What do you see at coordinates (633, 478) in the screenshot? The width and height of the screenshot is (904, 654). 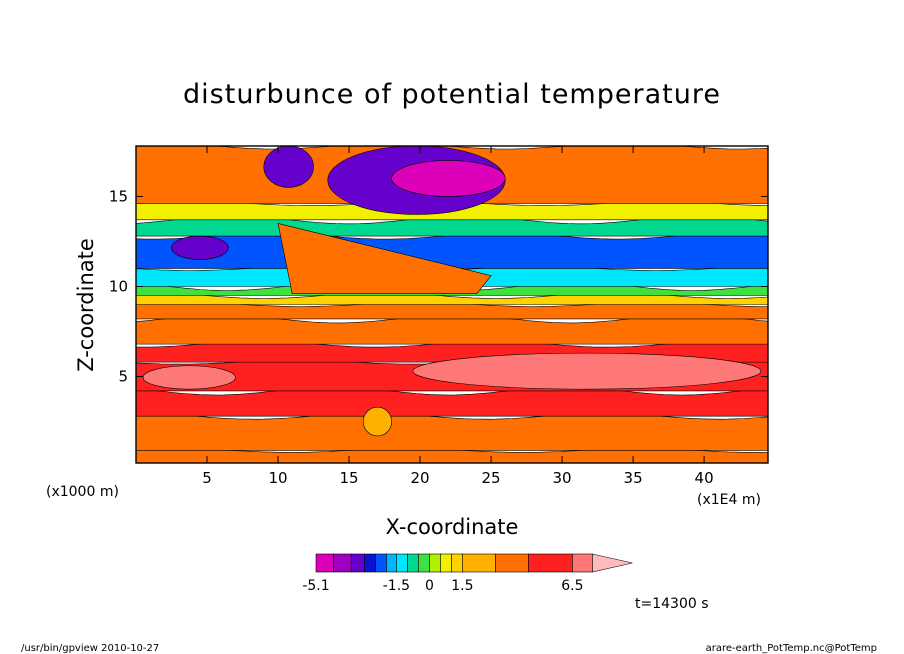 I see `x-tick-label-6: 35` at bounding box center [633, 478].